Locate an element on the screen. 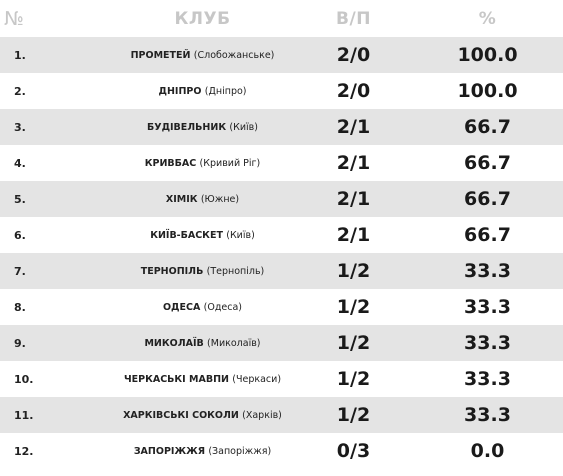 The image size is (563, 476). club-name: КИЇВ-БАСКЕТ is located at coordinates (186, 235).